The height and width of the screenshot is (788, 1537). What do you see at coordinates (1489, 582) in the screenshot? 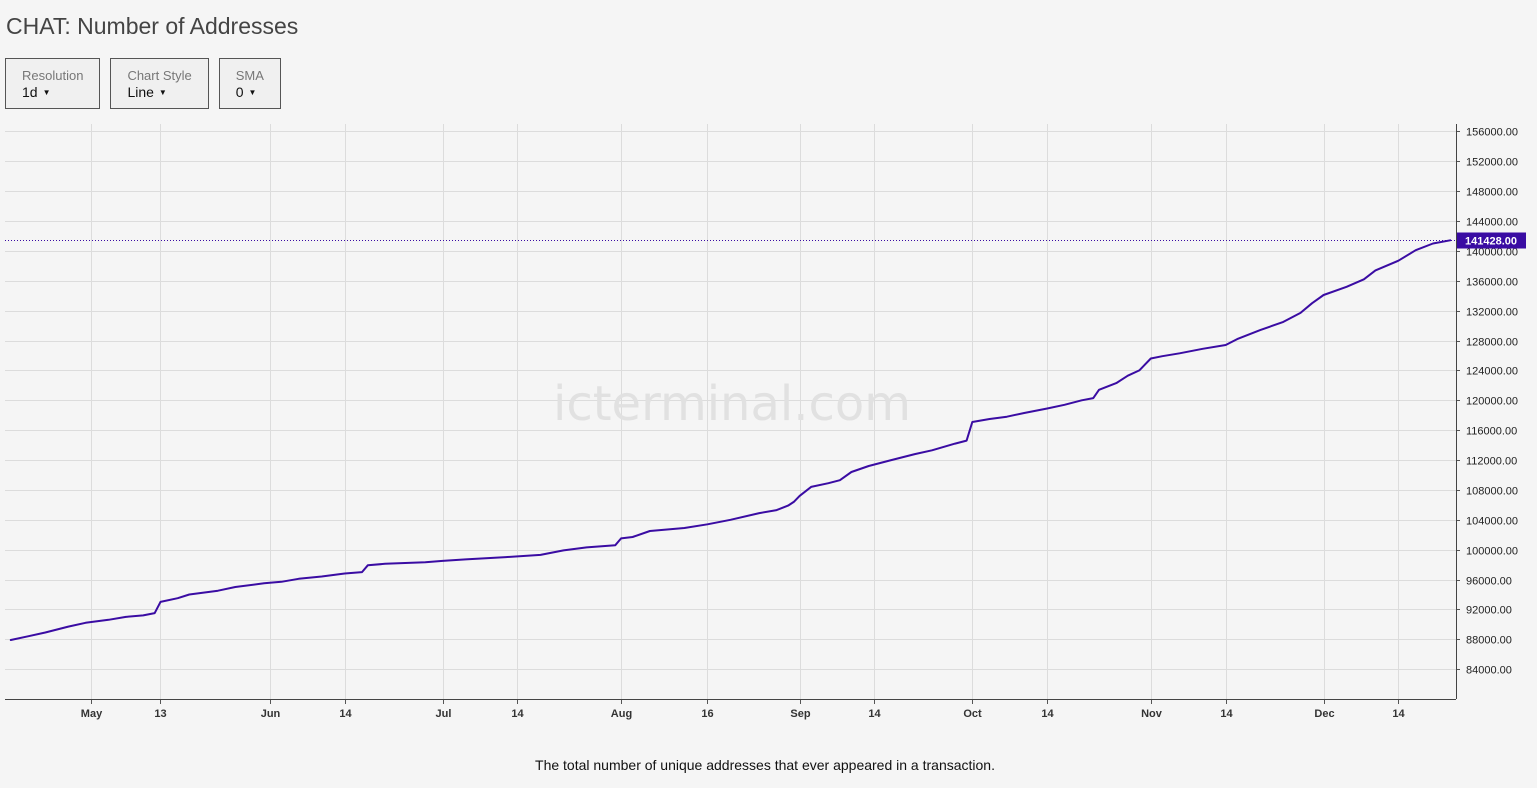
I see `y-tick-label: 96000.00` at bounding box center [1489, 582].